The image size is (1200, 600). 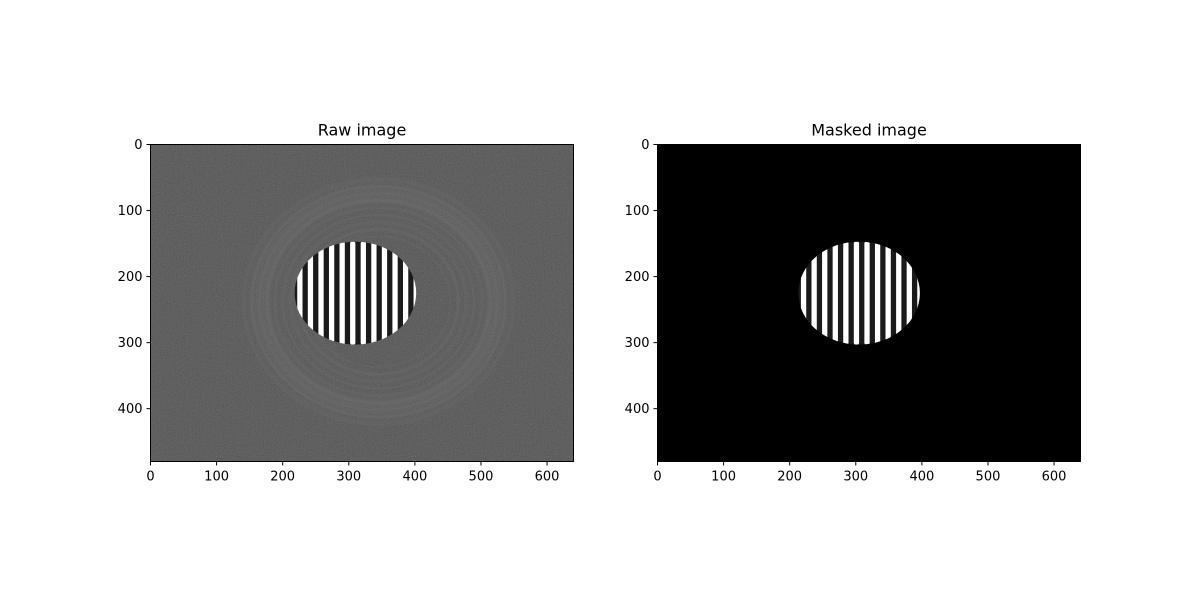 I want to click on masked-image-y-ticks: 0 100 200 300 400, so click(x=641, y=277).